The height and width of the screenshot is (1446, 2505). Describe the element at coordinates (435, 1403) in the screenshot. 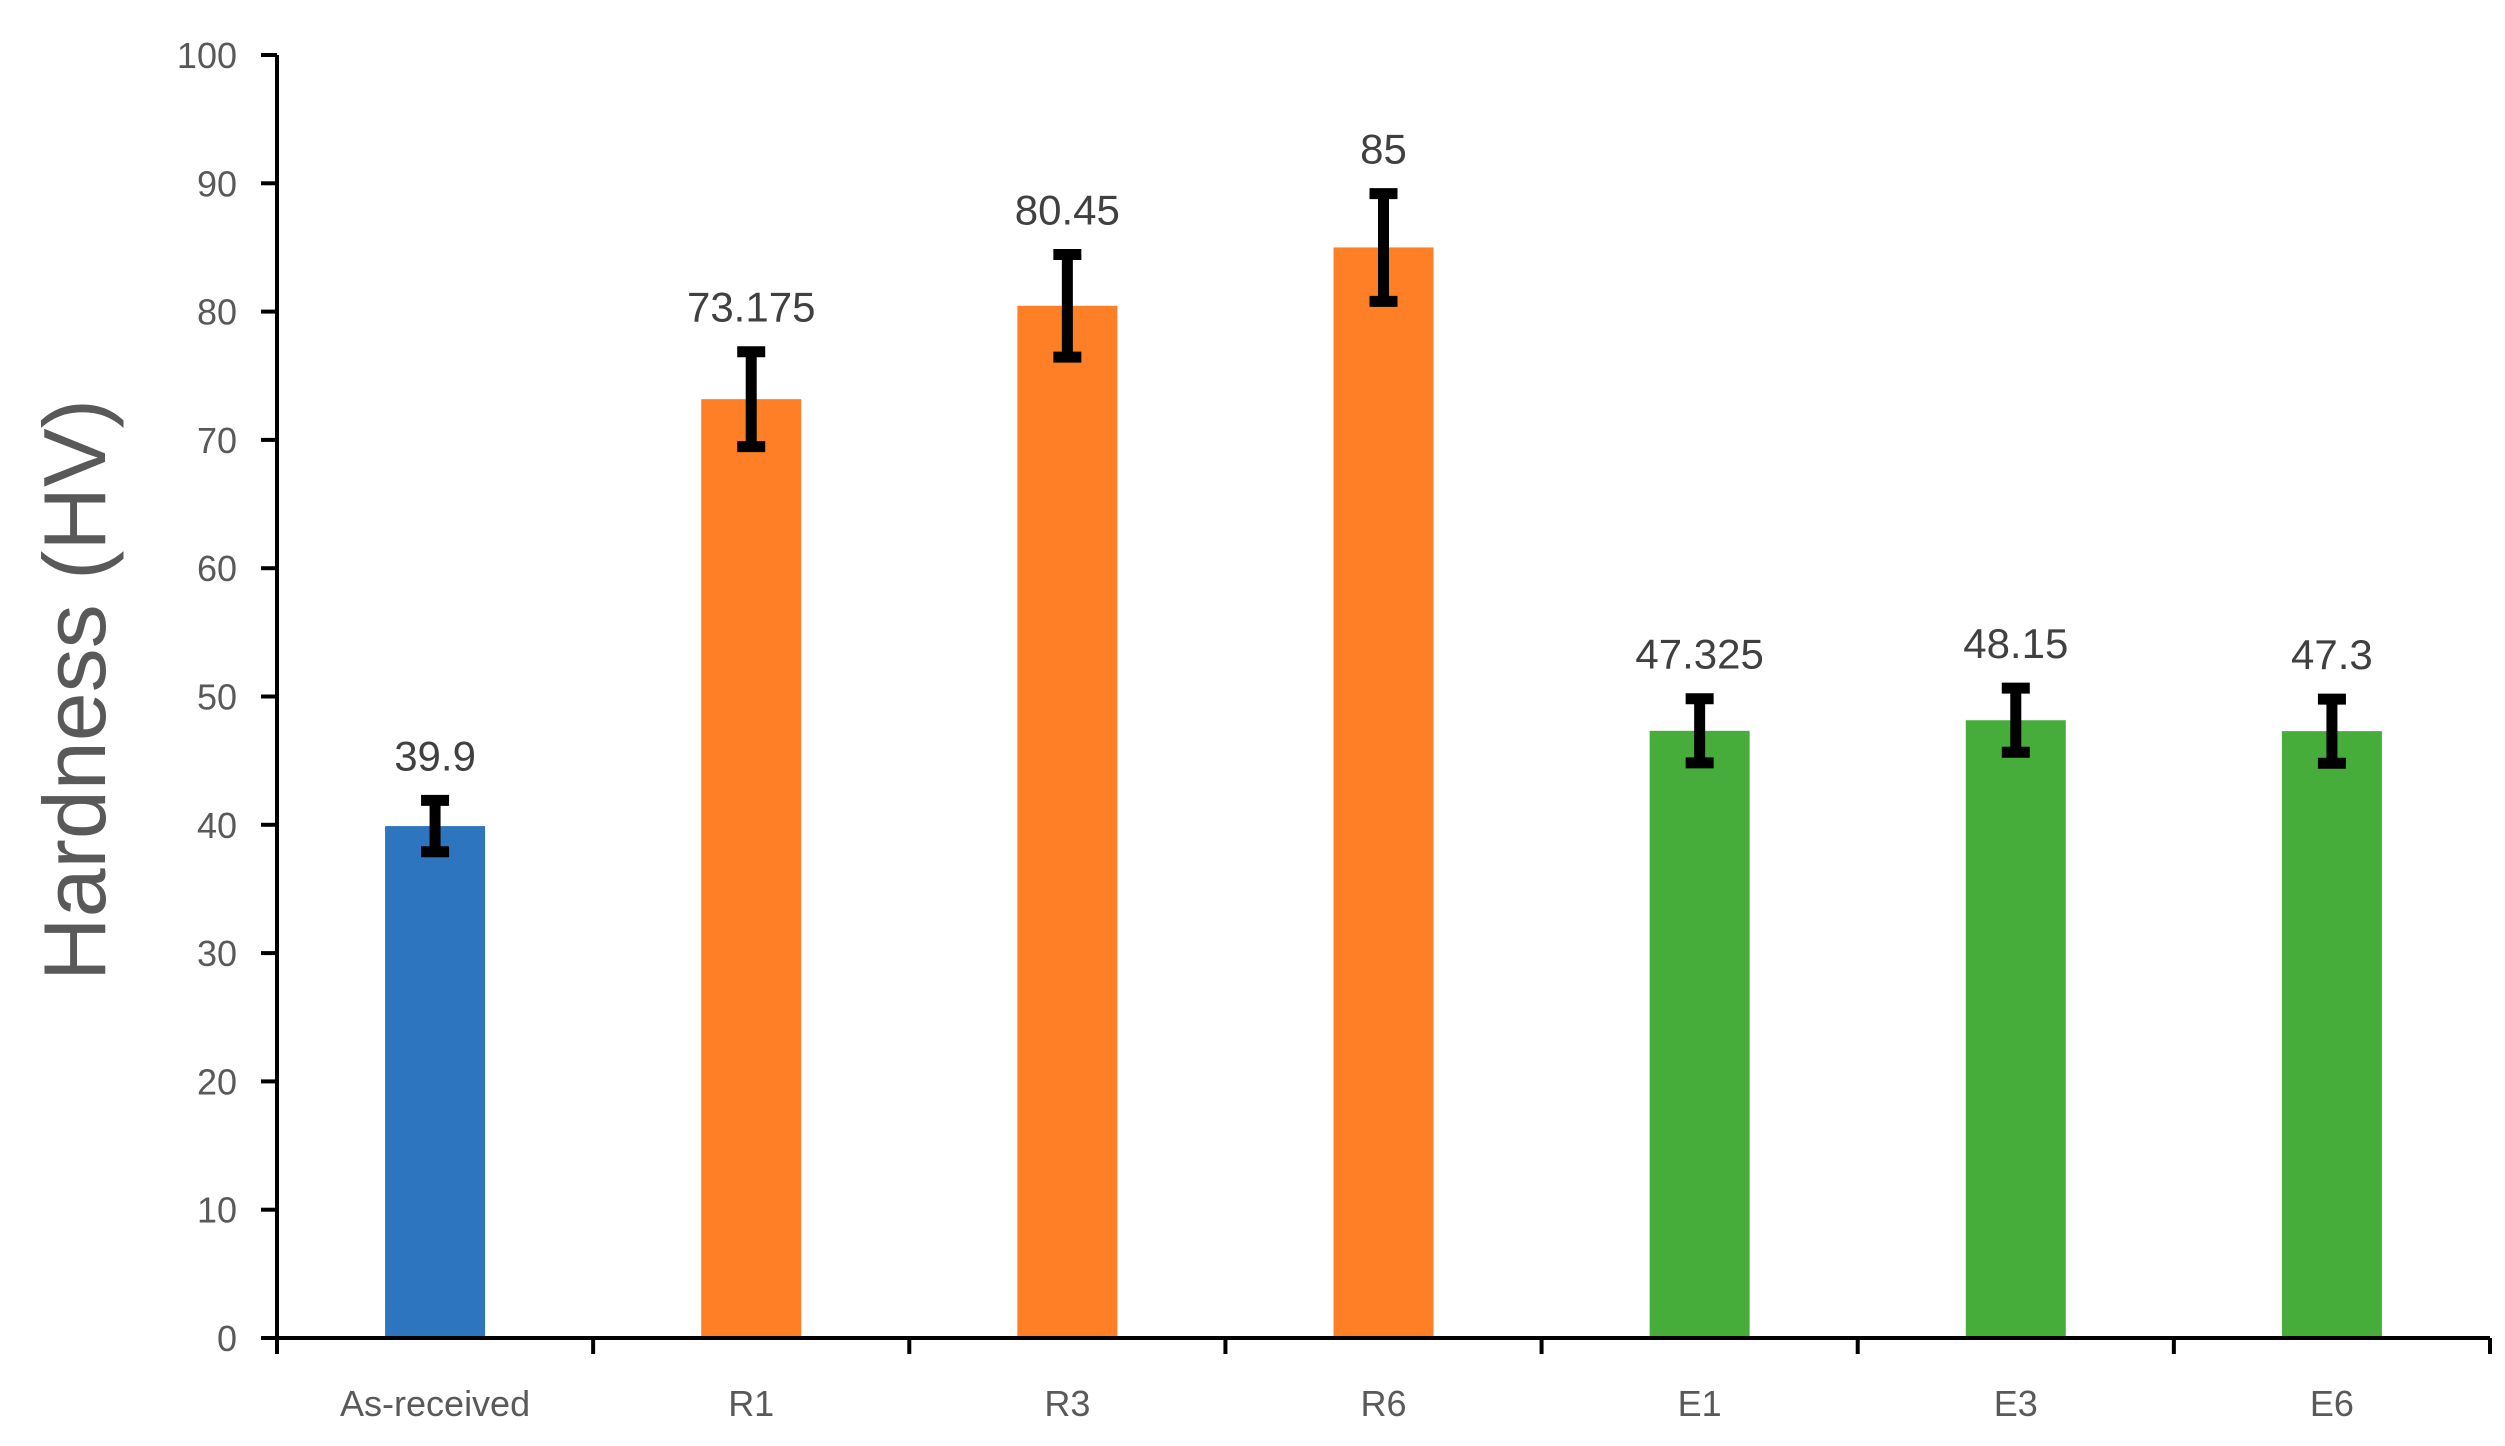

I see `x-tick-label-as-received: As-received` at that location.